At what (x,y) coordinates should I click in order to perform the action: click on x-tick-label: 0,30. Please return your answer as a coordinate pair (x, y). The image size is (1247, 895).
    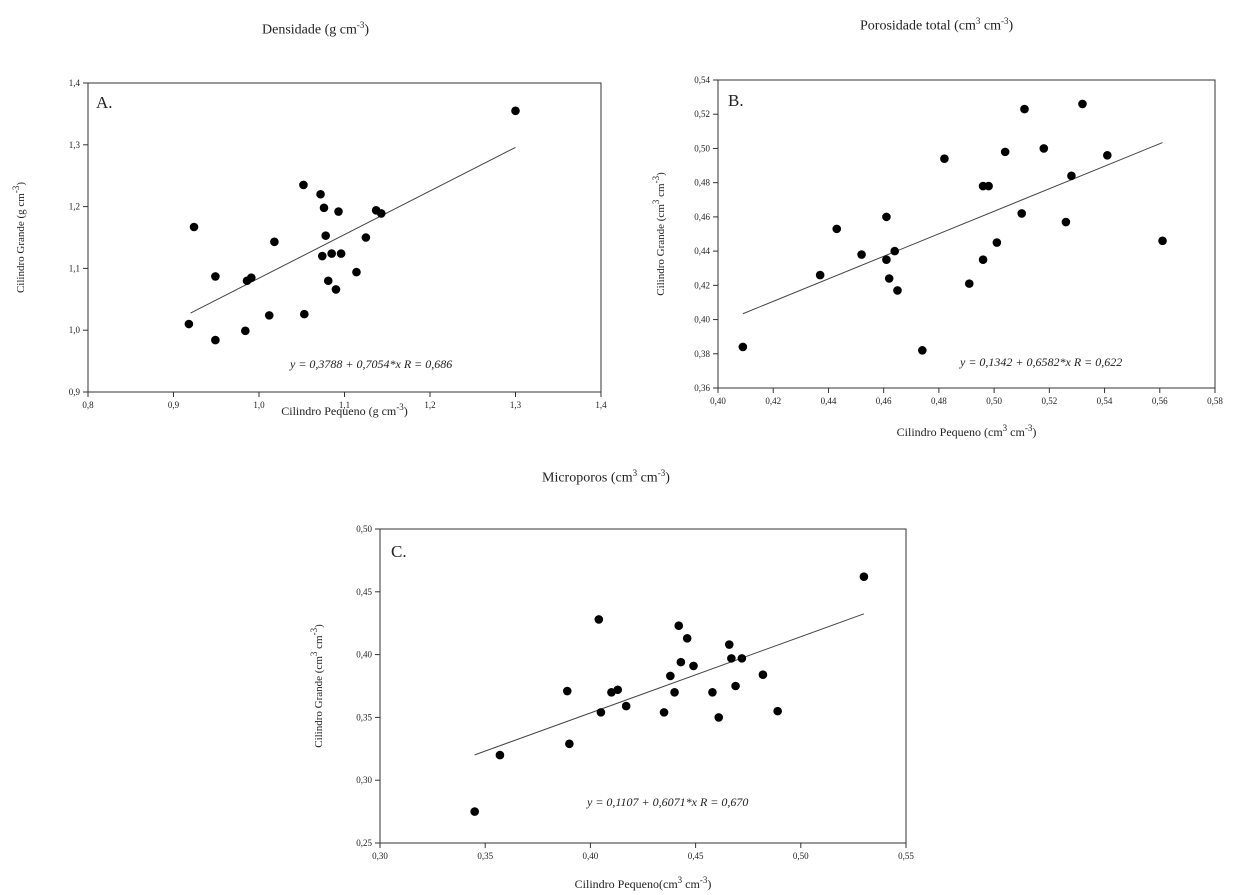
    Looking at the image, I should click on (380, 856).